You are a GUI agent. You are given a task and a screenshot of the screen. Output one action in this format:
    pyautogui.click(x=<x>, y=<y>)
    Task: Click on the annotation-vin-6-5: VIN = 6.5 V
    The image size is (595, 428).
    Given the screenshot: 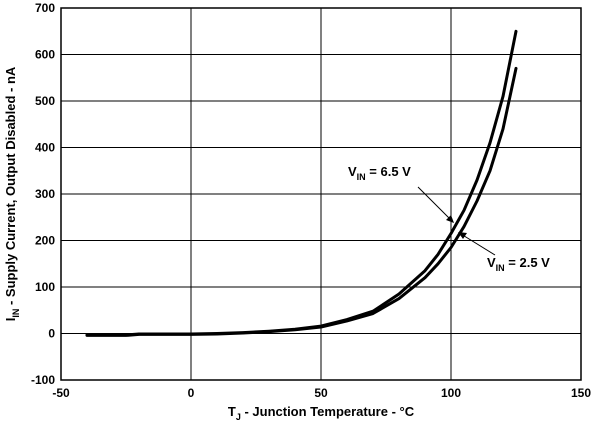 What is the action you would take?
    pyautogui.click(x=401, y=193)
    